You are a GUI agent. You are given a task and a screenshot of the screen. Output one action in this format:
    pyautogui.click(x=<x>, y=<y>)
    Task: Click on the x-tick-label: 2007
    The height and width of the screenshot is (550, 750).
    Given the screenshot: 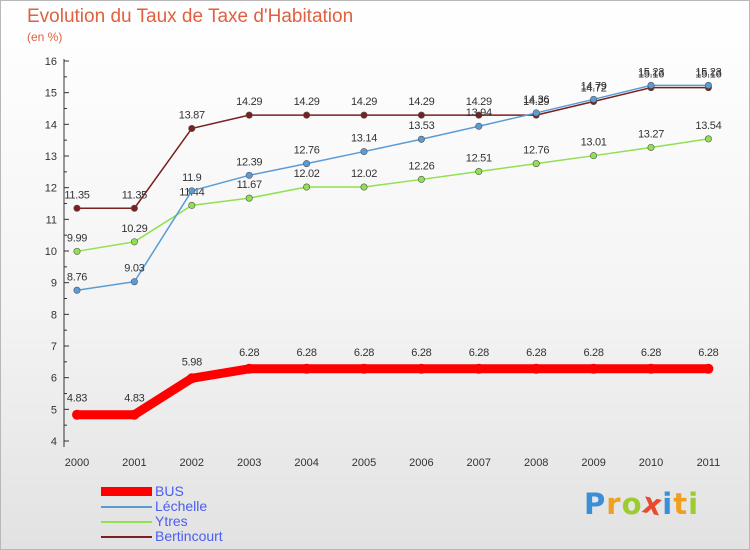 What is the action you would take?
    pyautogui.click(x=479, y=463)
    